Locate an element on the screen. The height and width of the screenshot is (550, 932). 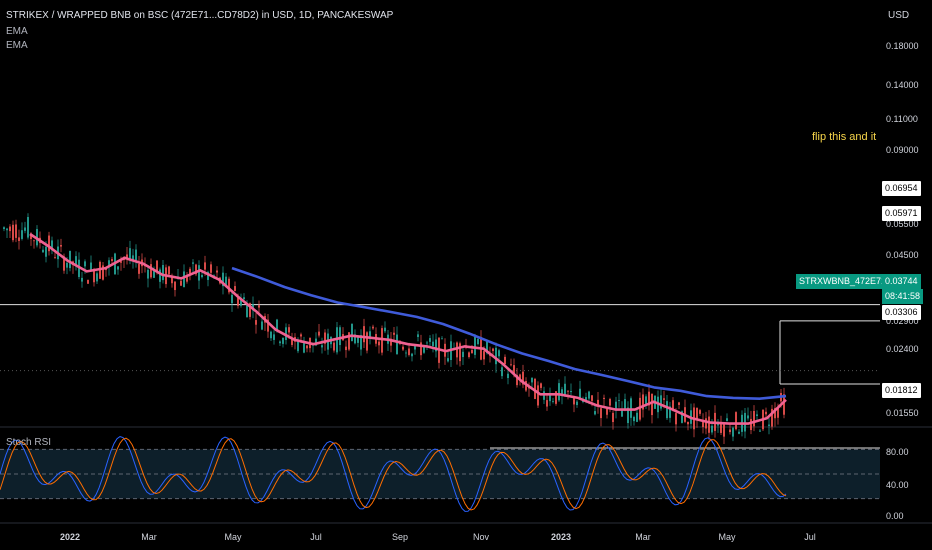
y-tick: 0.09000 is located at coordinates (902, 150).